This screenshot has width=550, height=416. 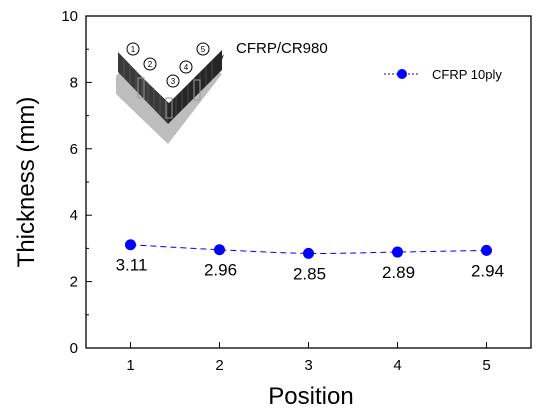 I want to click on y-tick-label: 8, so click(x=74, y=82).